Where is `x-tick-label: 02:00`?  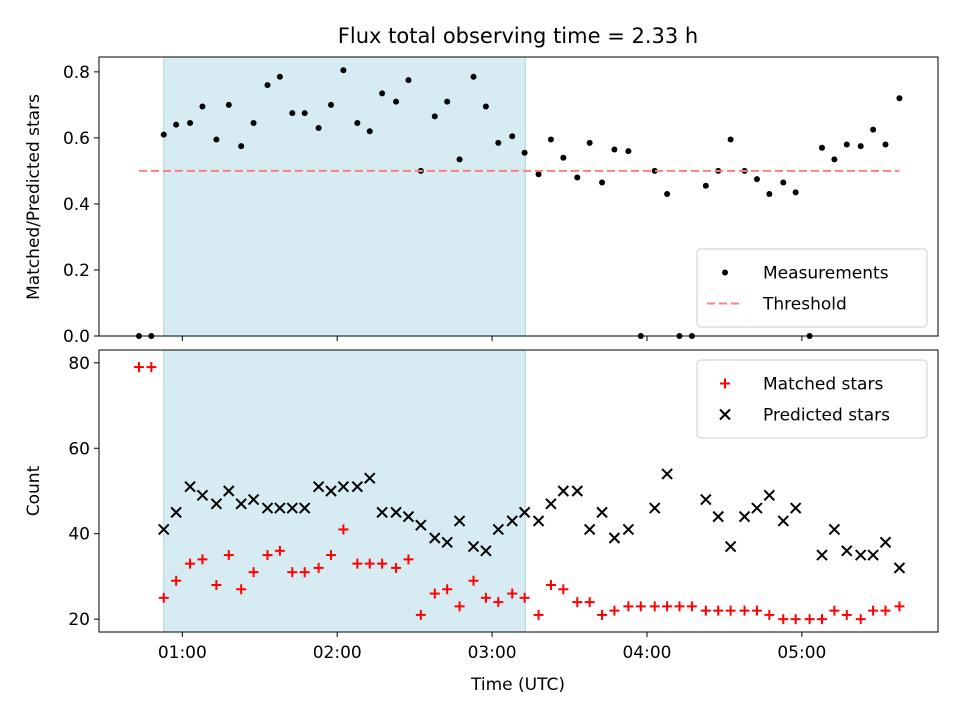
x-tick-label: 02:00 is located at coordinates (337, 653).